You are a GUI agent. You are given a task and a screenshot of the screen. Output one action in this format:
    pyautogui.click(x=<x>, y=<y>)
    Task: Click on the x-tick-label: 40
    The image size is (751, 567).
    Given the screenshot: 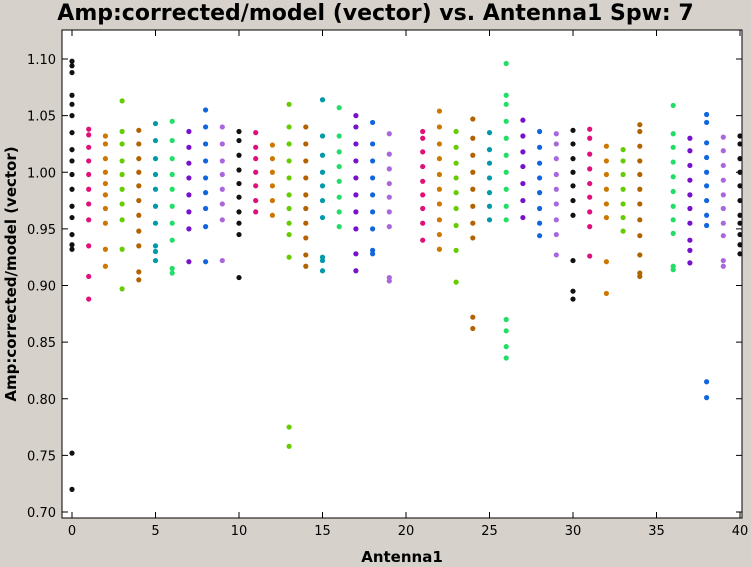 What is the action you would take?
    pyautogui.click(x=740, y=531)
    